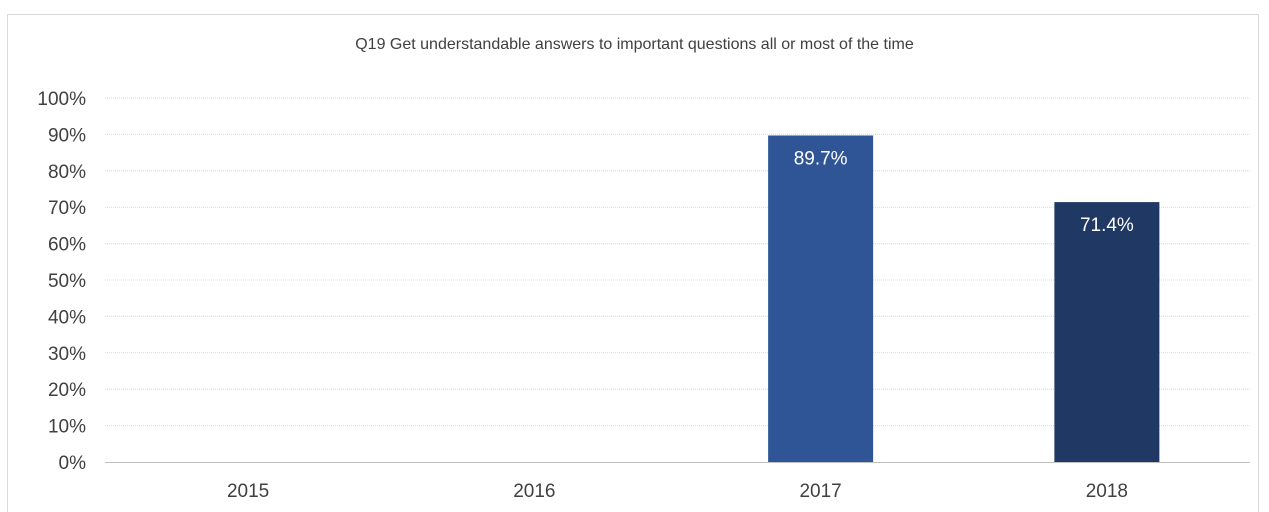 The height and width of the screenshot is (512, 1269). What do you see at coordinates (1107, 491) in the screenshot?
I see `x-tick-label: 2018` at bounding box center [1107, 491].